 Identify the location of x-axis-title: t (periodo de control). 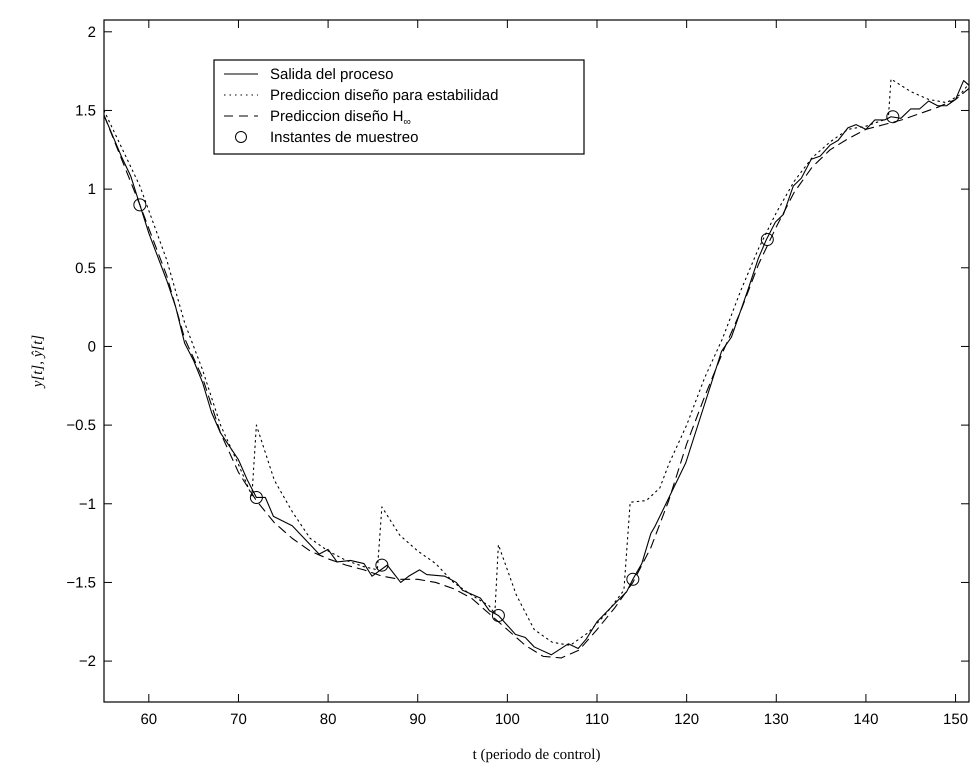
(536, 755).